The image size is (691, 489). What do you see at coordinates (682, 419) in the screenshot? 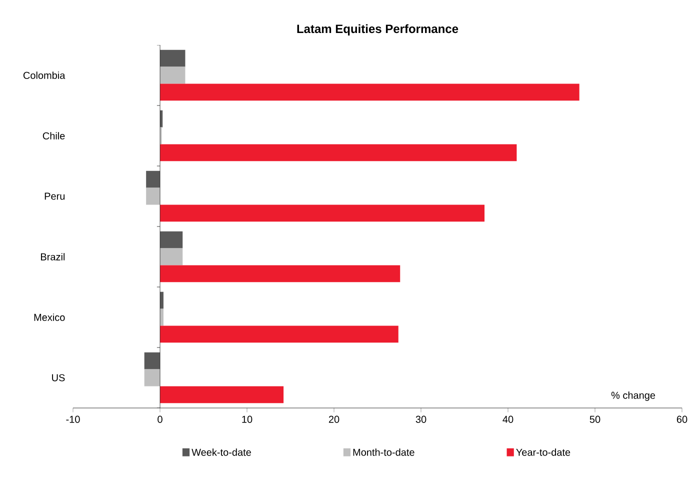
I see `x-tick-label: 60` at bounding box center [682, 419].